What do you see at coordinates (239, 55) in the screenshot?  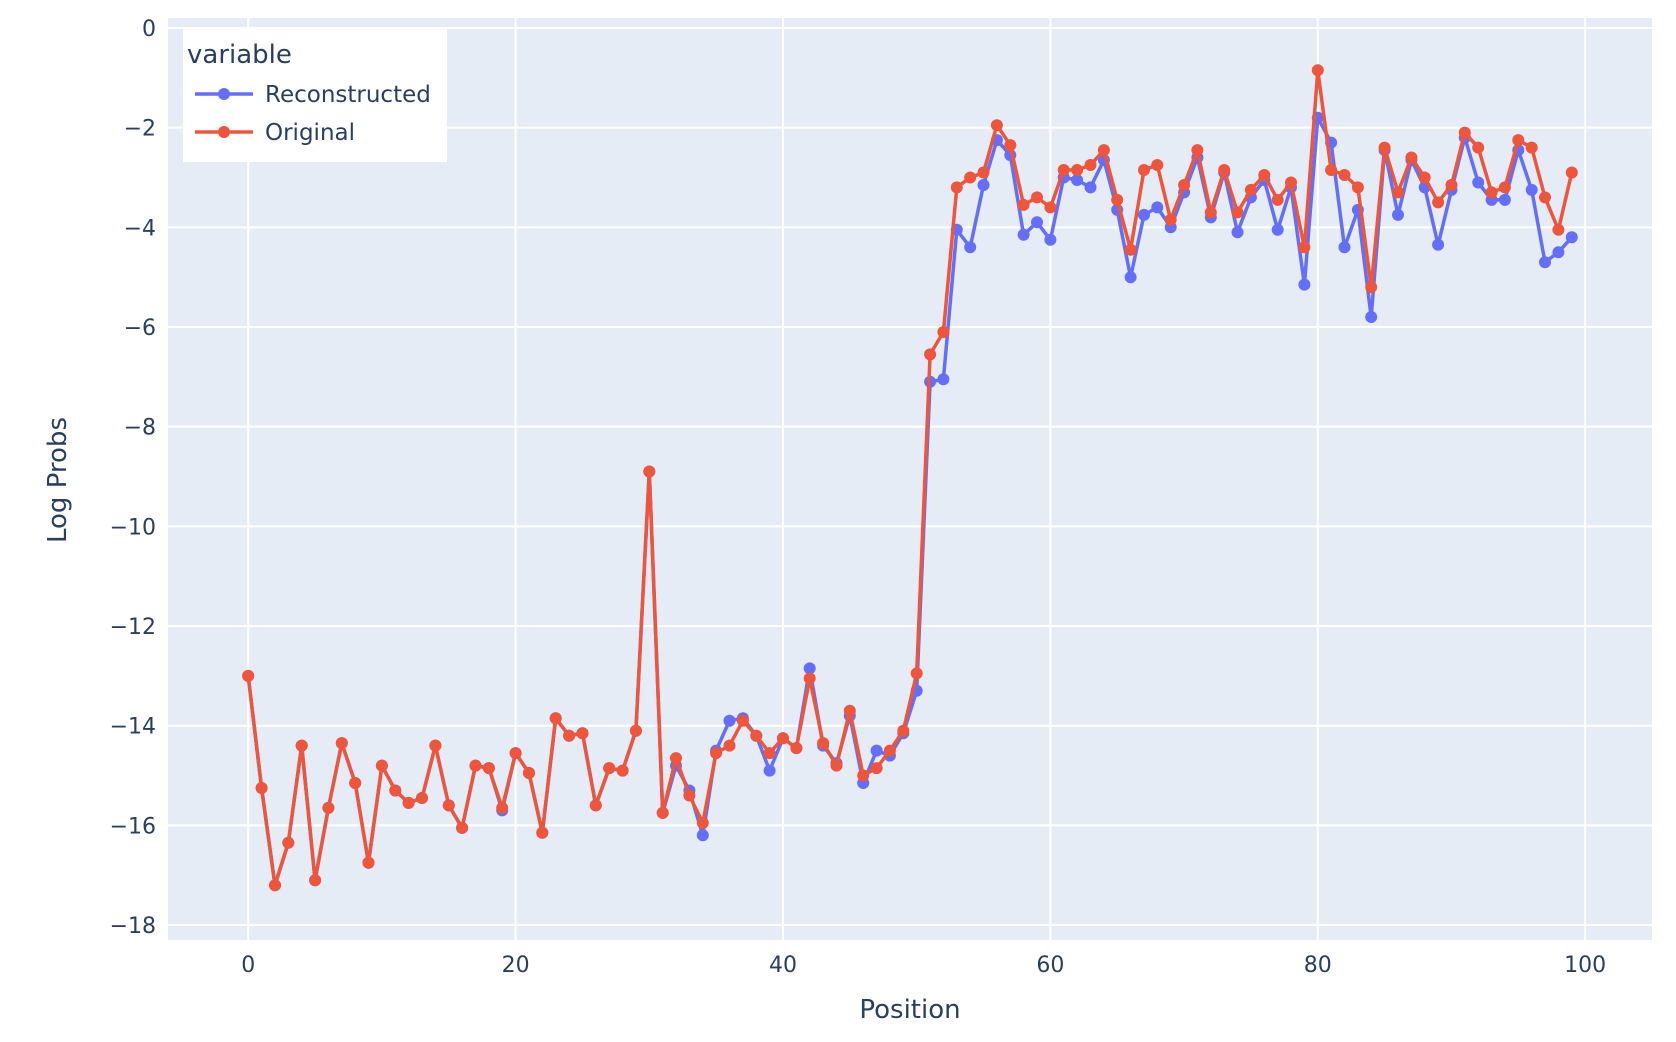 I see `legend-title: variable` at bounding box center [239, 55].